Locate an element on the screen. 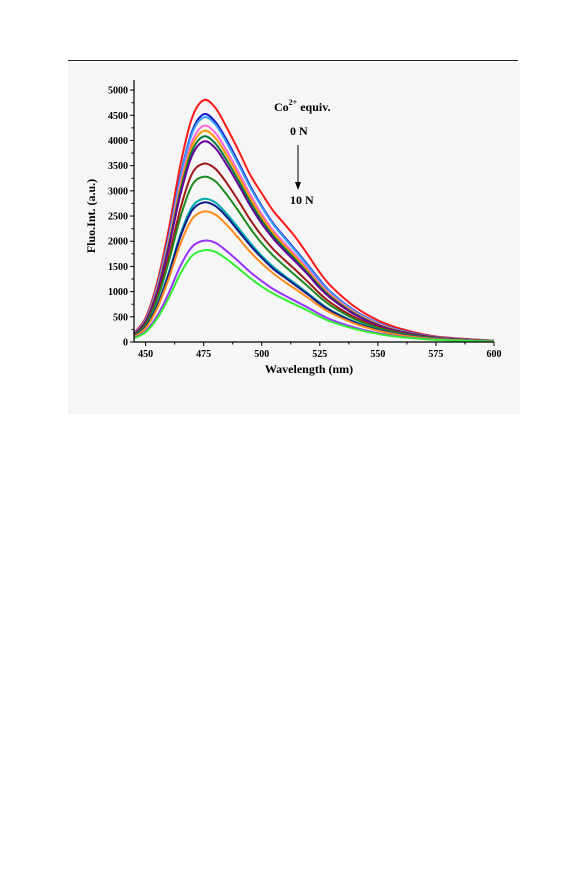 This screenshot has width=585, height=888. annotation-end-label: 10 N is located at coordinates (302, 200).